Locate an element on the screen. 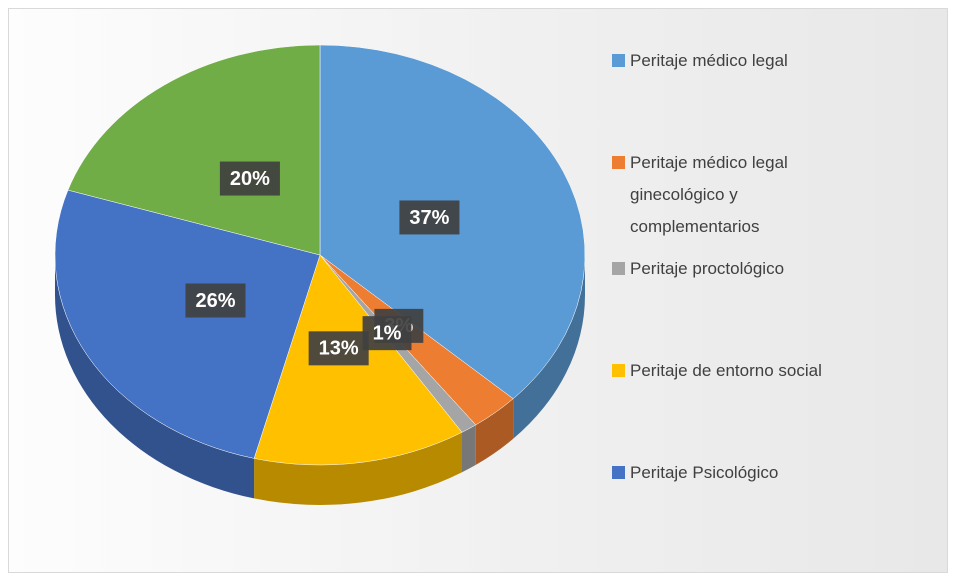  legend-entry: Peritaje proctológico is located at coordinates (762, 269).